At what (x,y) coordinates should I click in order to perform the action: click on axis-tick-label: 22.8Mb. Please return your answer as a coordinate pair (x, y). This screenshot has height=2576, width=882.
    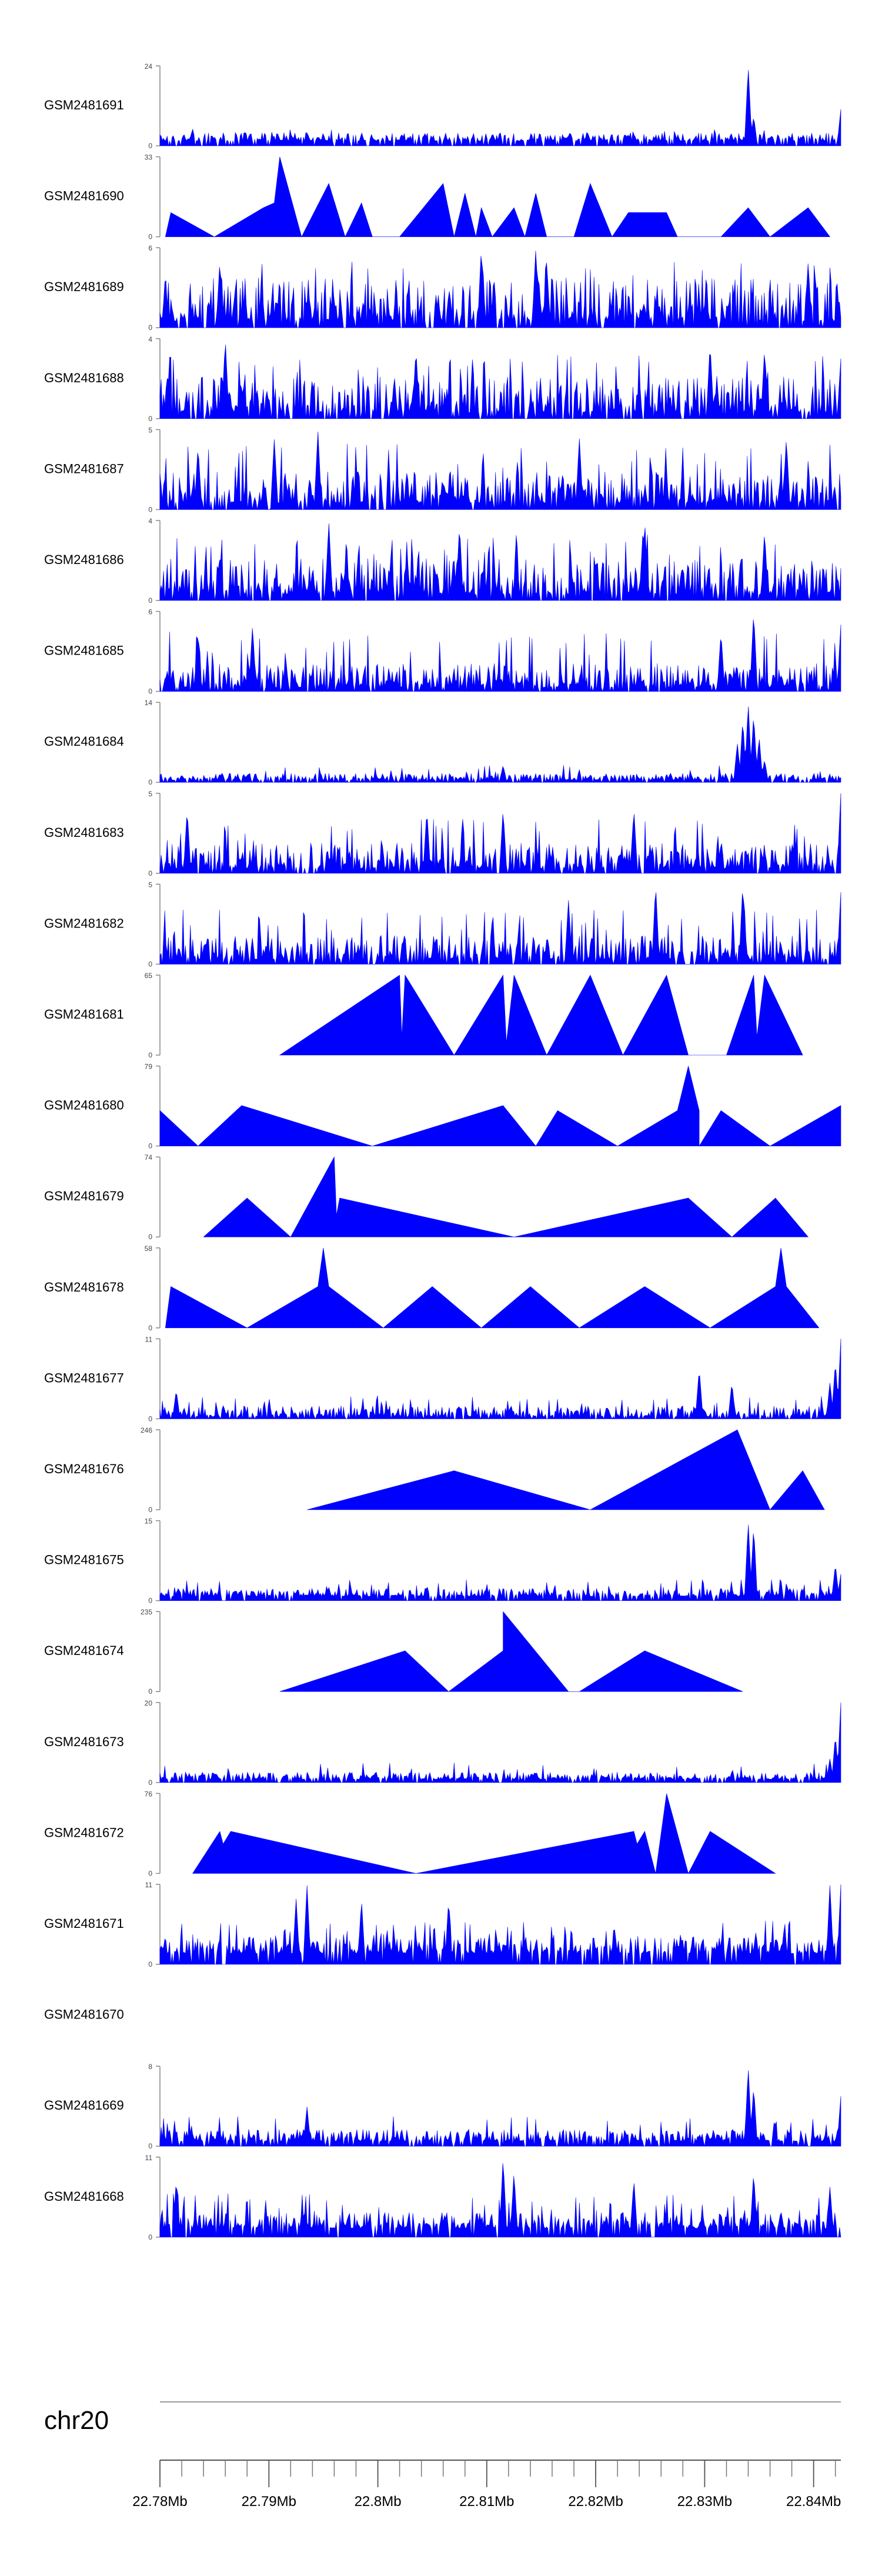
    Looking at the image, I should click on (378, 2502).